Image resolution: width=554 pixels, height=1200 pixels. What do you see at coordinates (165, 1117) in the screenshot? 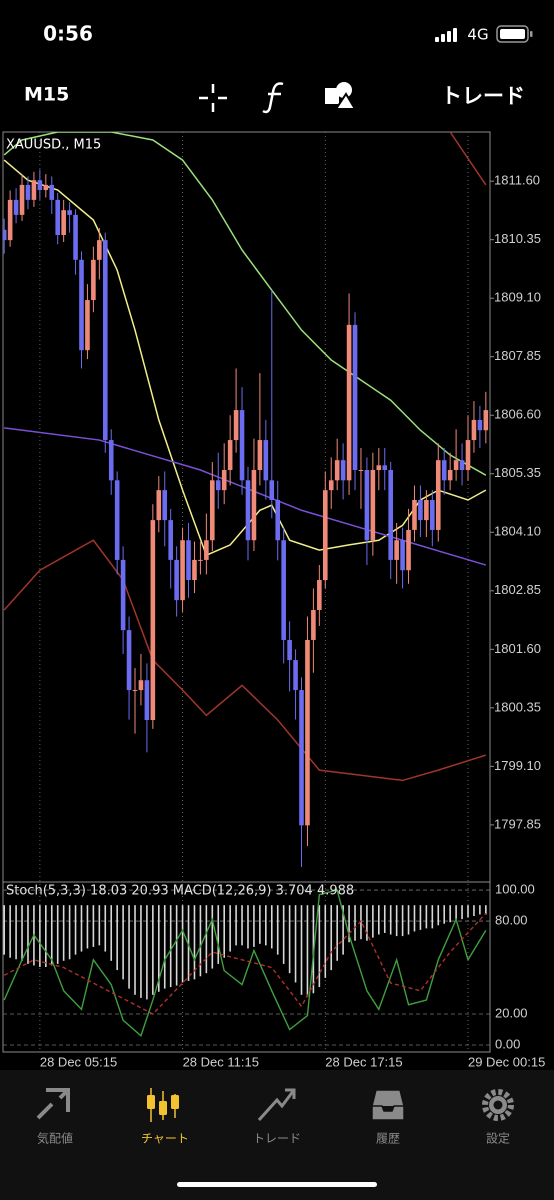
I see `tab: チャート` at bounding box center [165, 1117].